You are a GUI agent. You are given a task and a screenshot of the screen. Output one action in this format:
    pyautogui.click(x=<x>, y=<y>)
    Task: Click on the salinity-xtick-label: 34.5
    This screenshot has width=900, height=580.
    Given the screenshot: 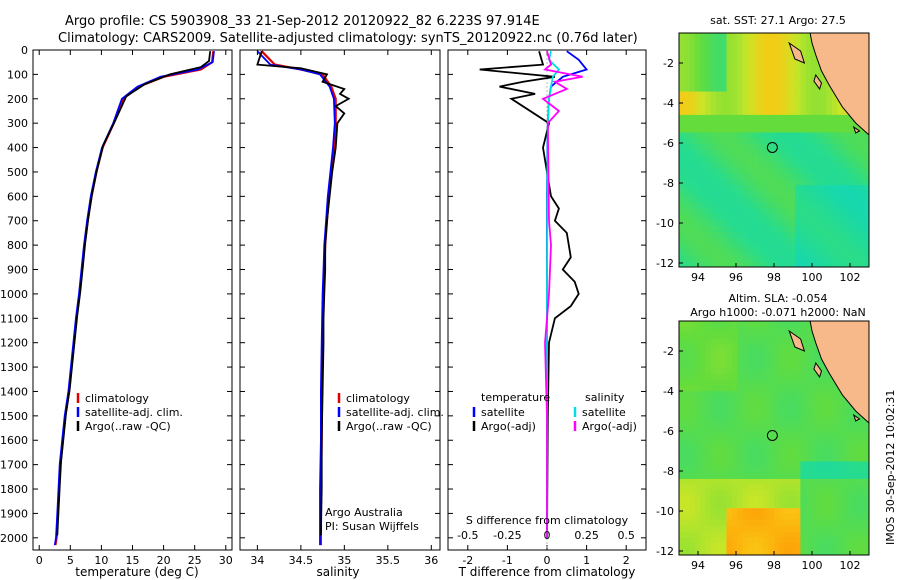 What is the action you would take?
    pyautogui.click(x=301, y=560)
    